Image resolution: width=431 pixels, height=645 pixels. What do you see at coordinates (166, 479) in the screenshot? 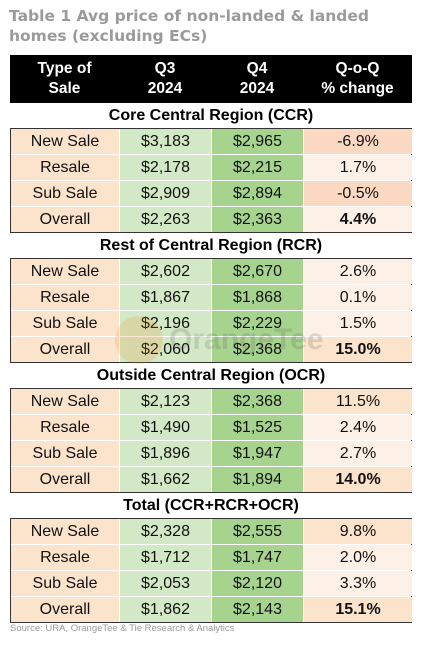
I see `q3-price-cell: $1,662` at bounding box center [166, 479].